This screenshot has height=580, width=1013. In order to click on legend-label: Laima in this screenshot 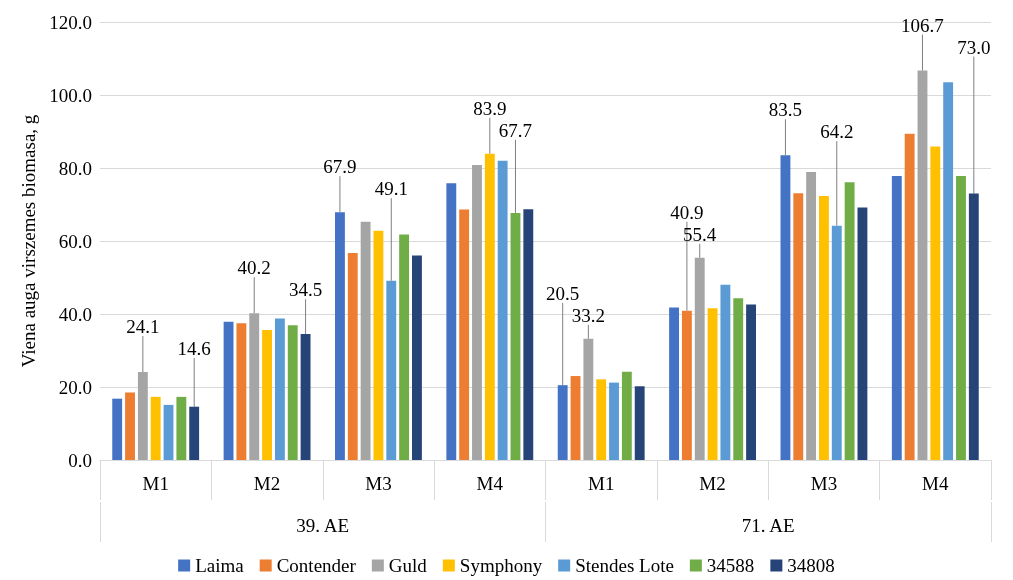, I will do `click(220, 565)`.